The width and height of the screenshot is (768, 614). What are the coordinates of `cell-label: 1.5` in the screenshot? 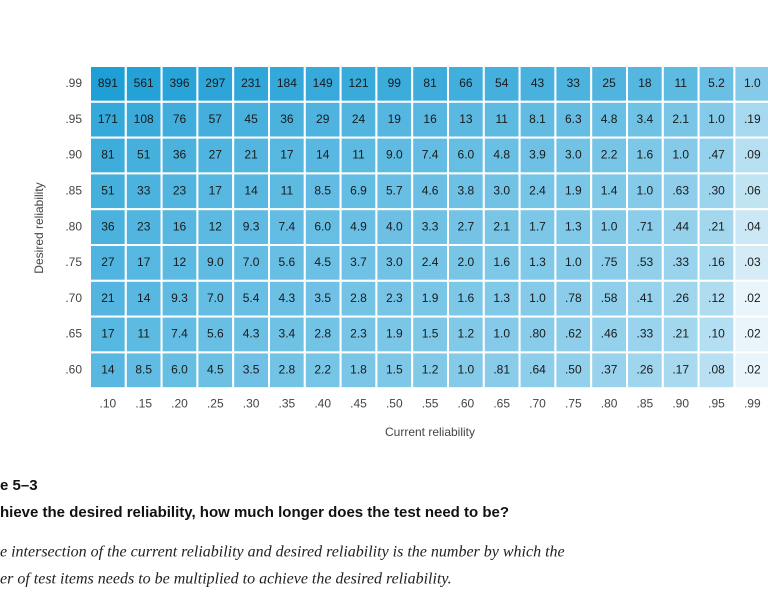 It's located at (430, 334).